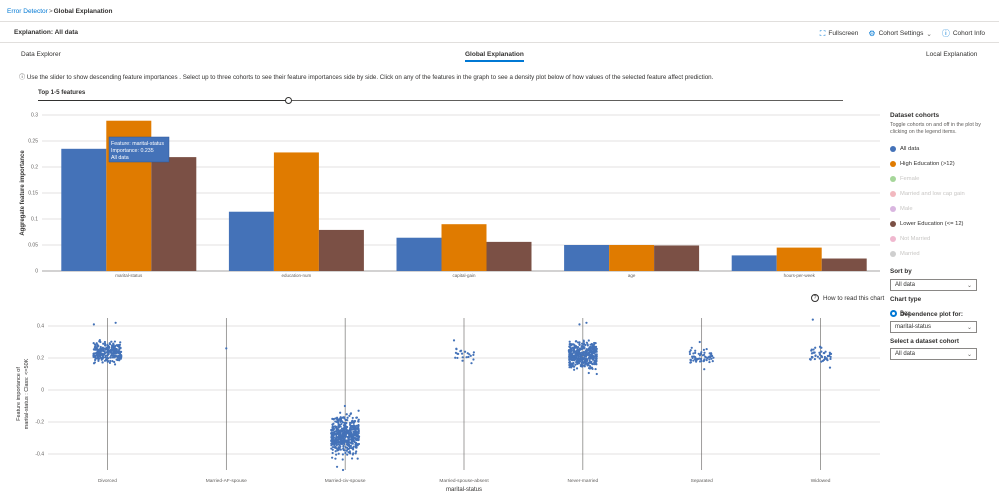 The image size is (999, 496). I want to click on feature-slider-track, so click(440, 100).